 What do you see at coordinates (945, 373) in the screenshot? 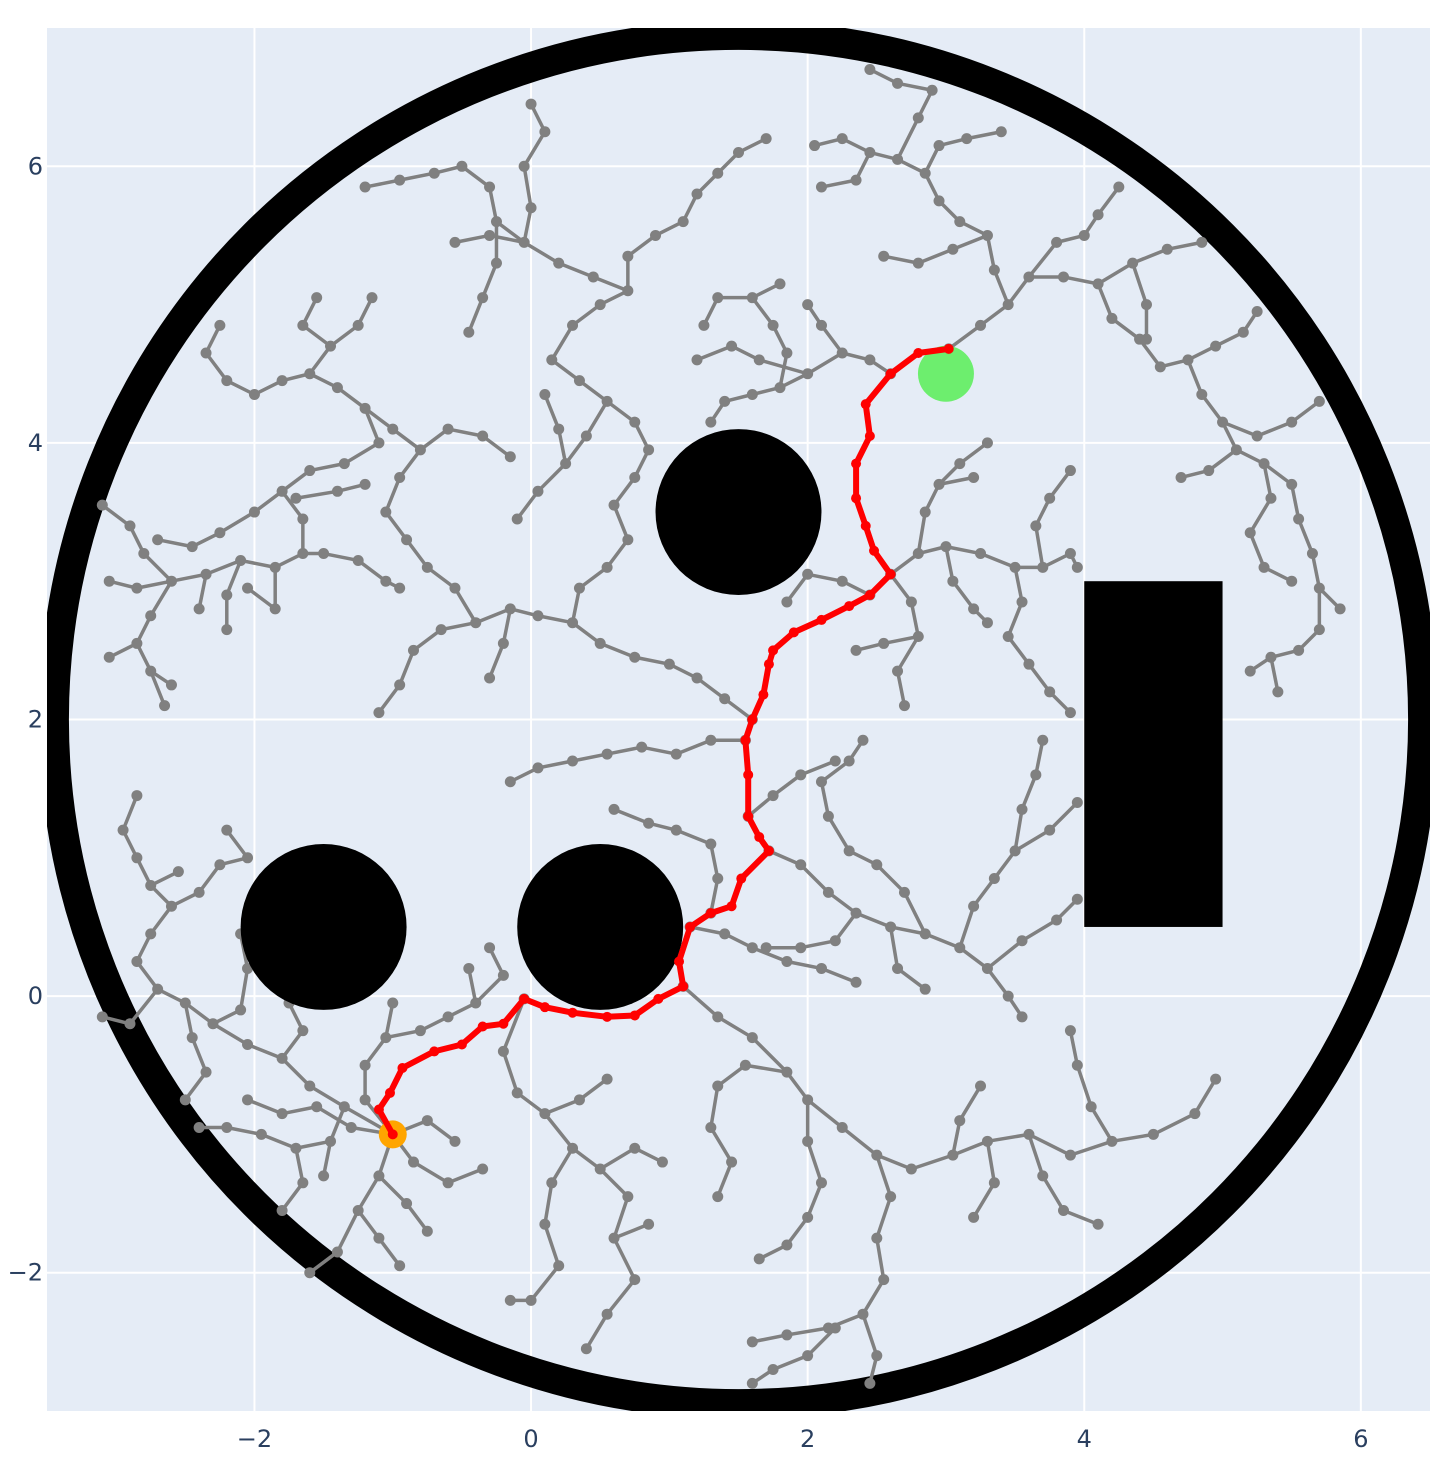
I see `goal-marker` at bounding box center [945, 373].